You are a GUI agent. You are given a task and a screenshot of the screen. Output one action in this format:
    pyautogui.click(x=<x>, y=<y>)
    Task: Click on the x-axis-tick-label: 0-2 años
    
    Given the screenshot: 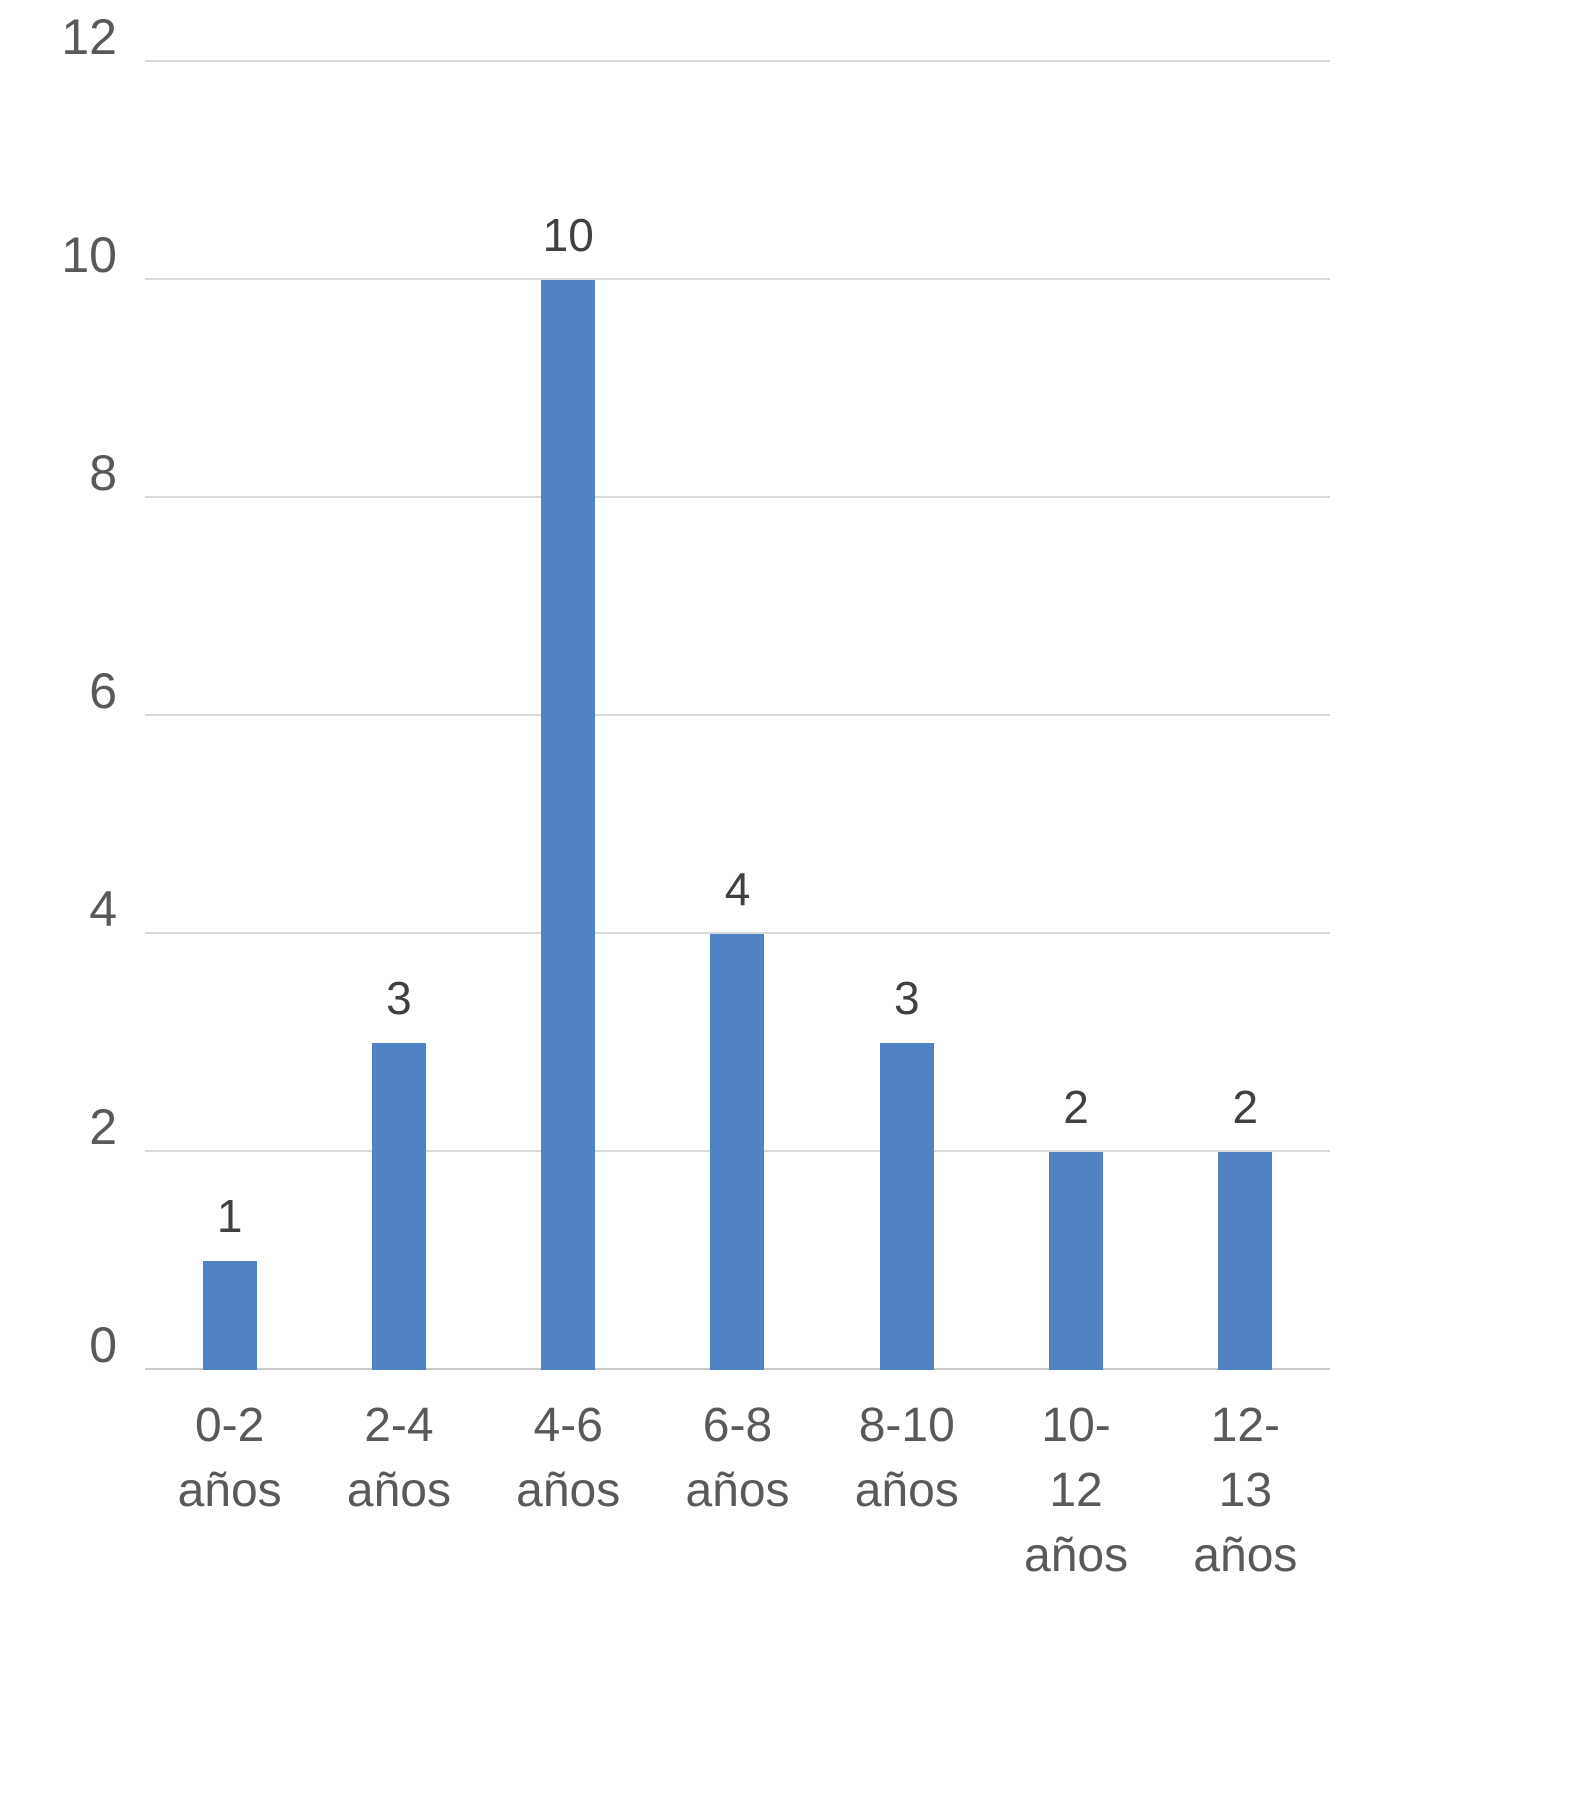 What is the action you would take?
    pyautogui.click(x=229, y=1458)
    